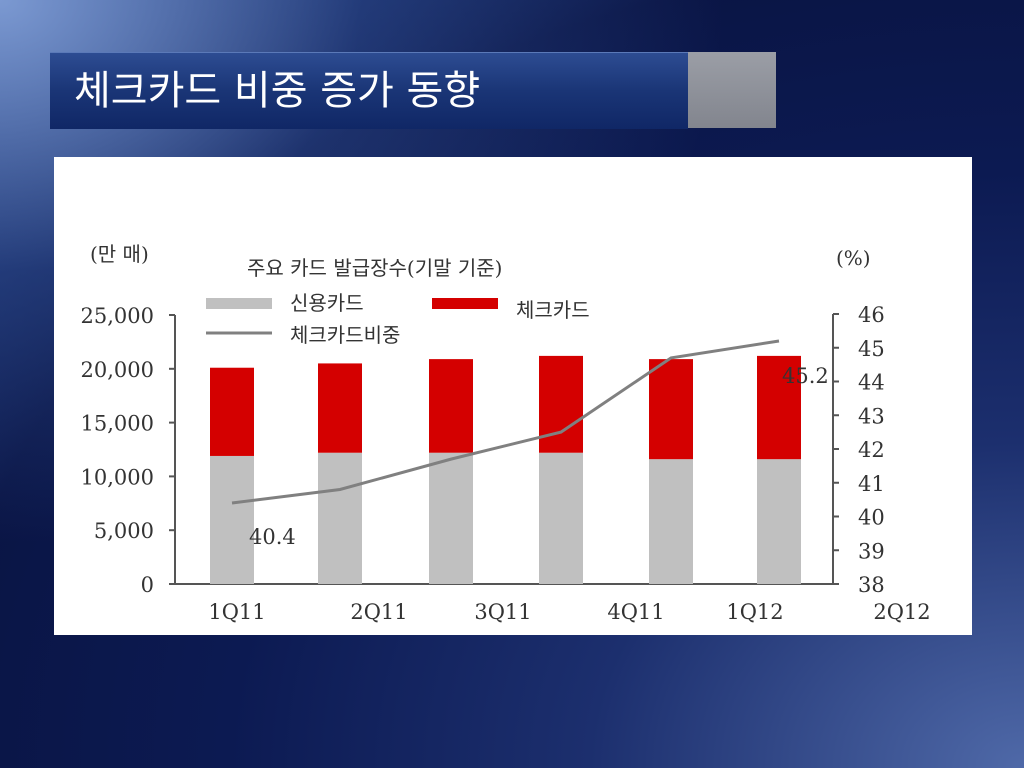  Describe the element at coordinates (117, 316) in the screenshot. I see `left-axis-tick-label: 25,000` at that location.